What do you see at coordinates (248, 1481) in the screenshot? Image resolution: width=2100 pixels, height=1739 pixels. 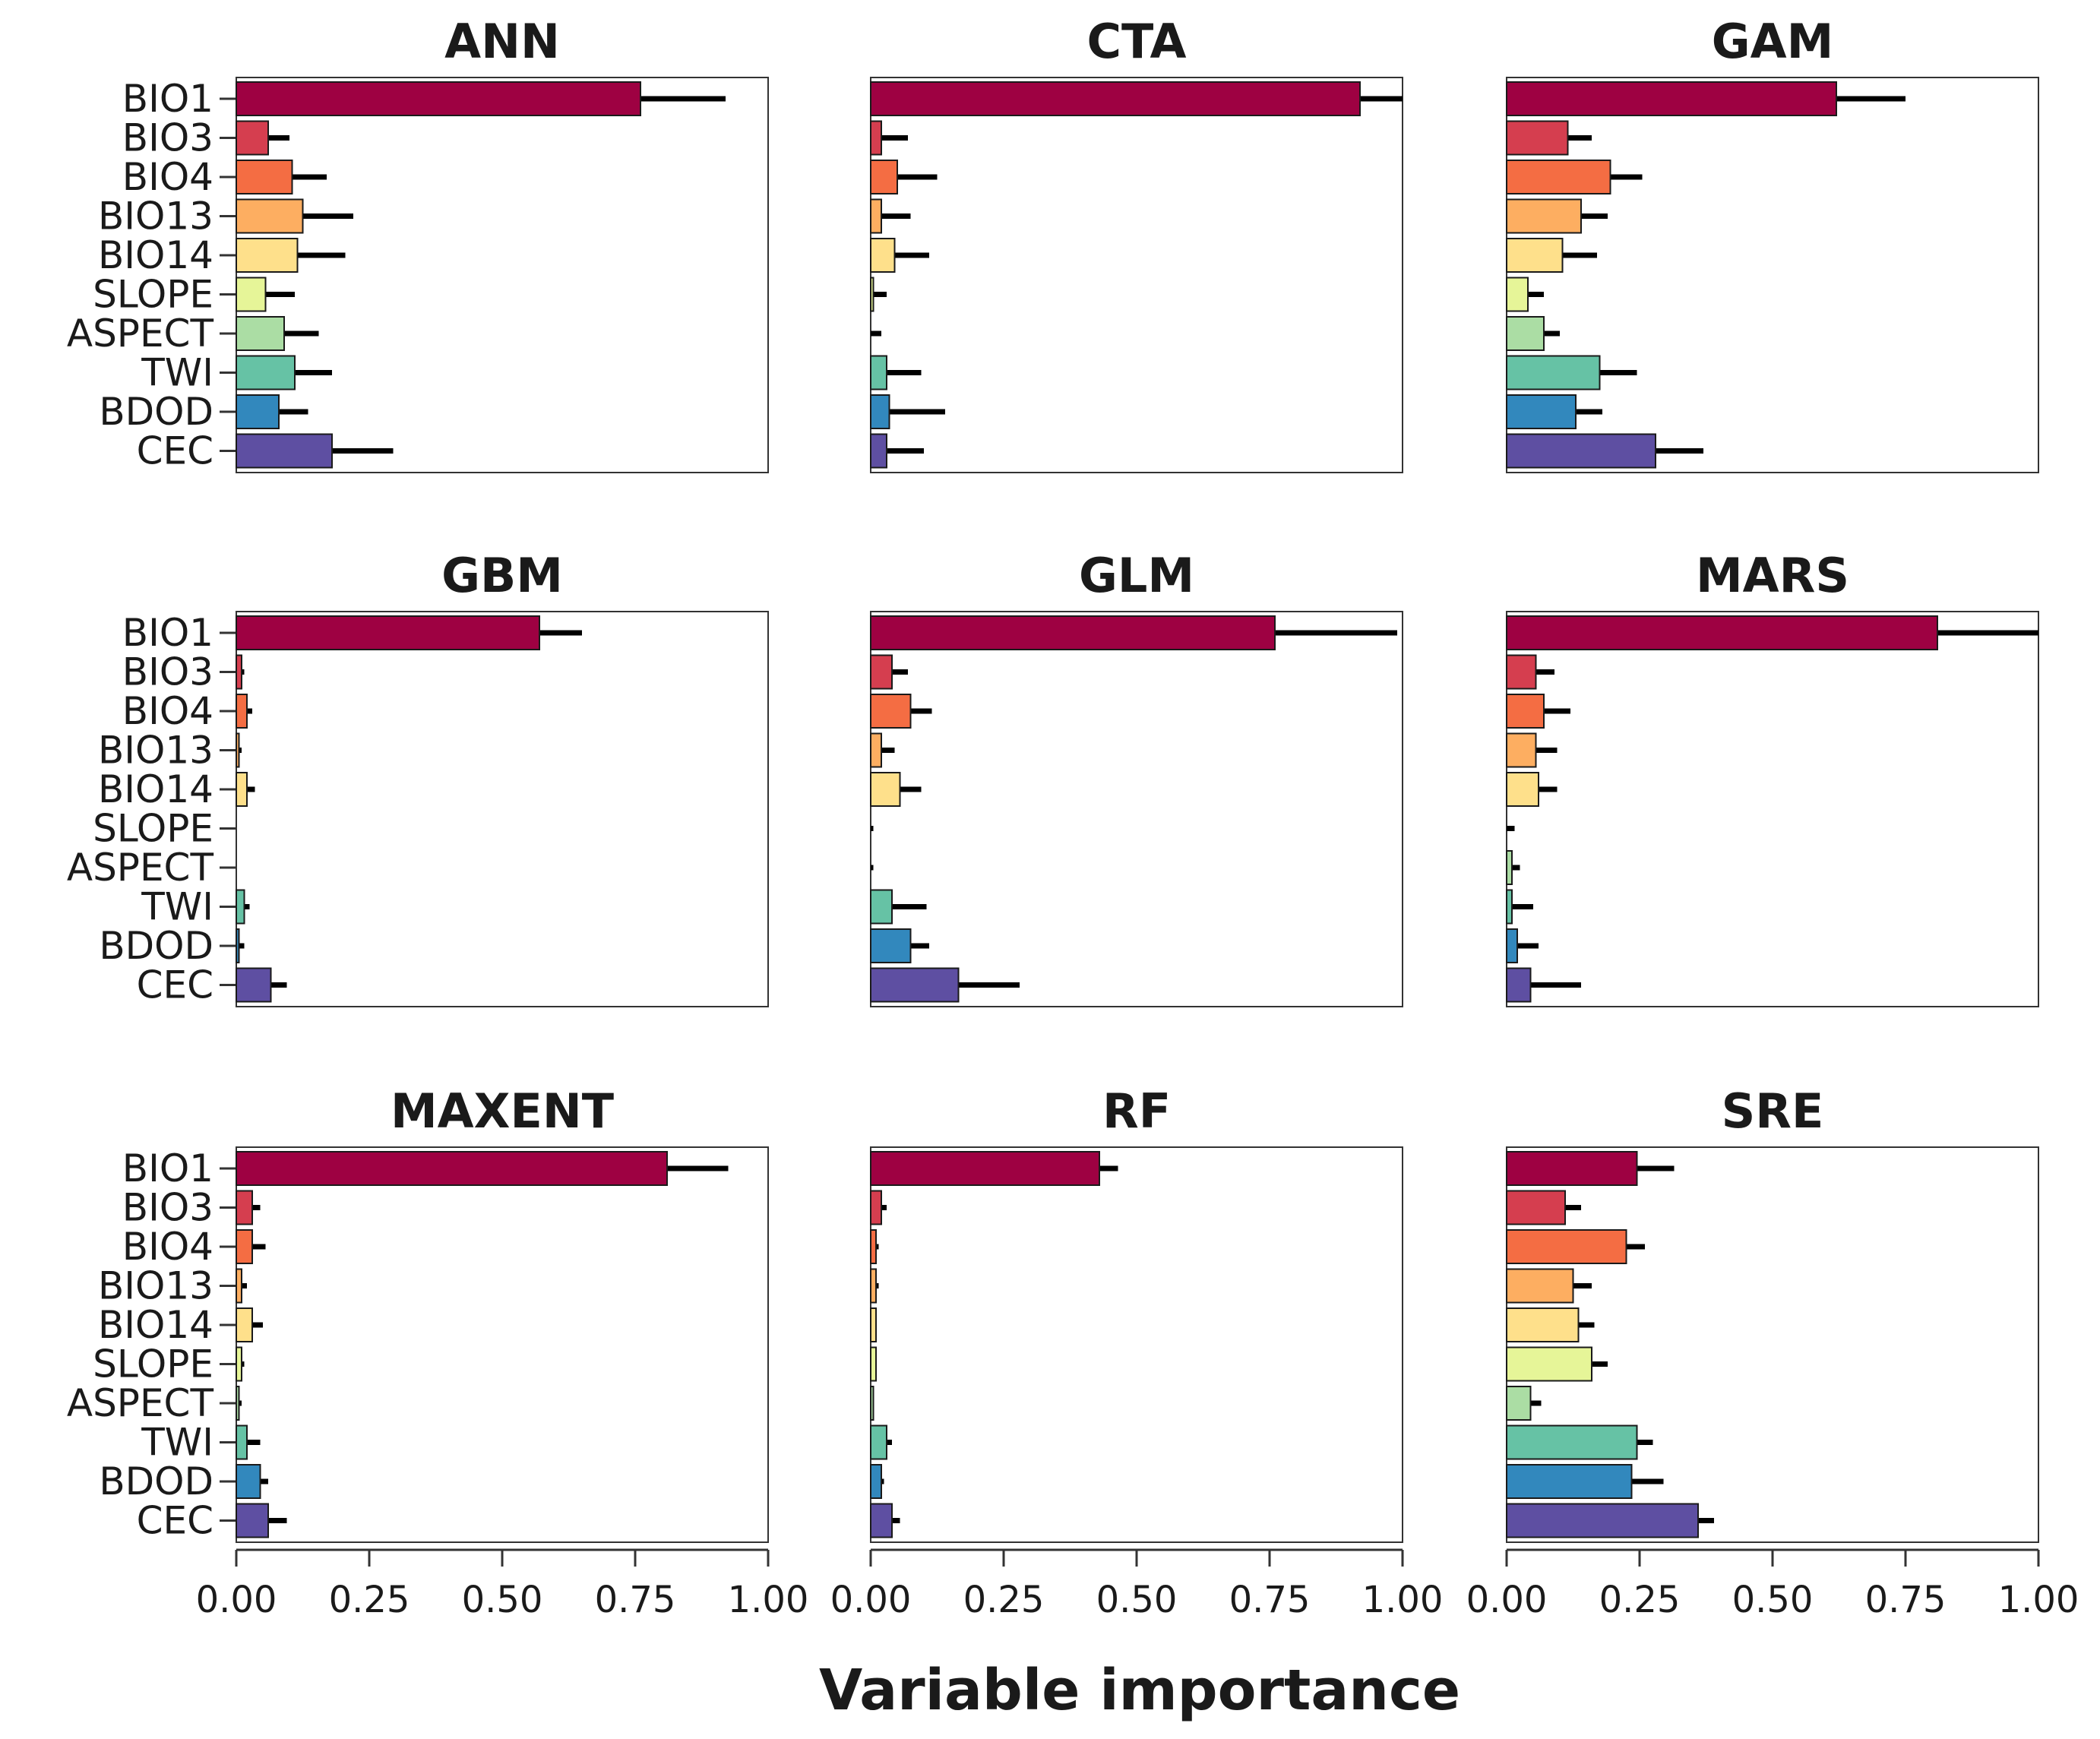 I see `bar-maxent-bdod` at bounding box center [248, 1481].